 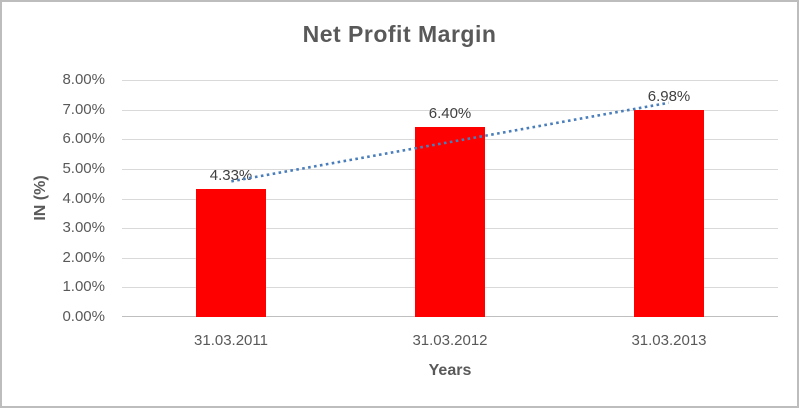 I want to click on bar-31.03.2013: 6.98%, so click(x=669, y=202).